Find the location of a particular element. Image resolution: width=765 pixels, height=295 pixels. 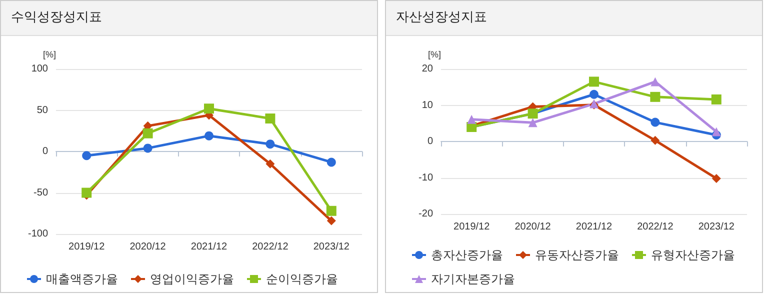

y-tick-label: -10 is located at coordinates (426, 178).